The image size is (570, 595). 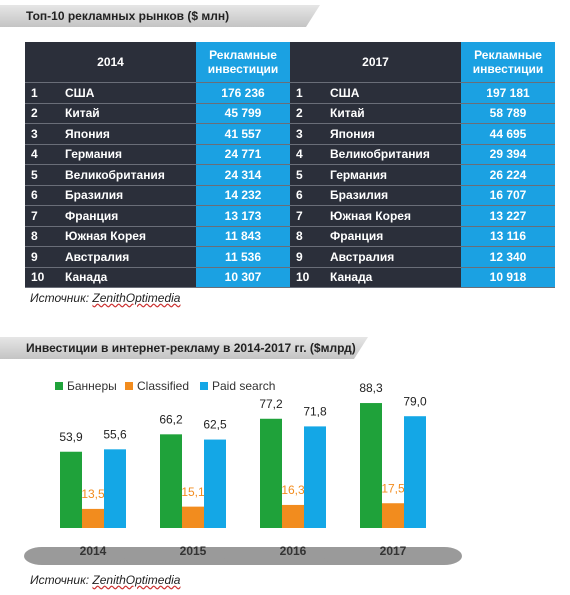 I want to click on row: 5 Великобритания 24 314 5 Германия 26 224, so click(x=290, y=175).